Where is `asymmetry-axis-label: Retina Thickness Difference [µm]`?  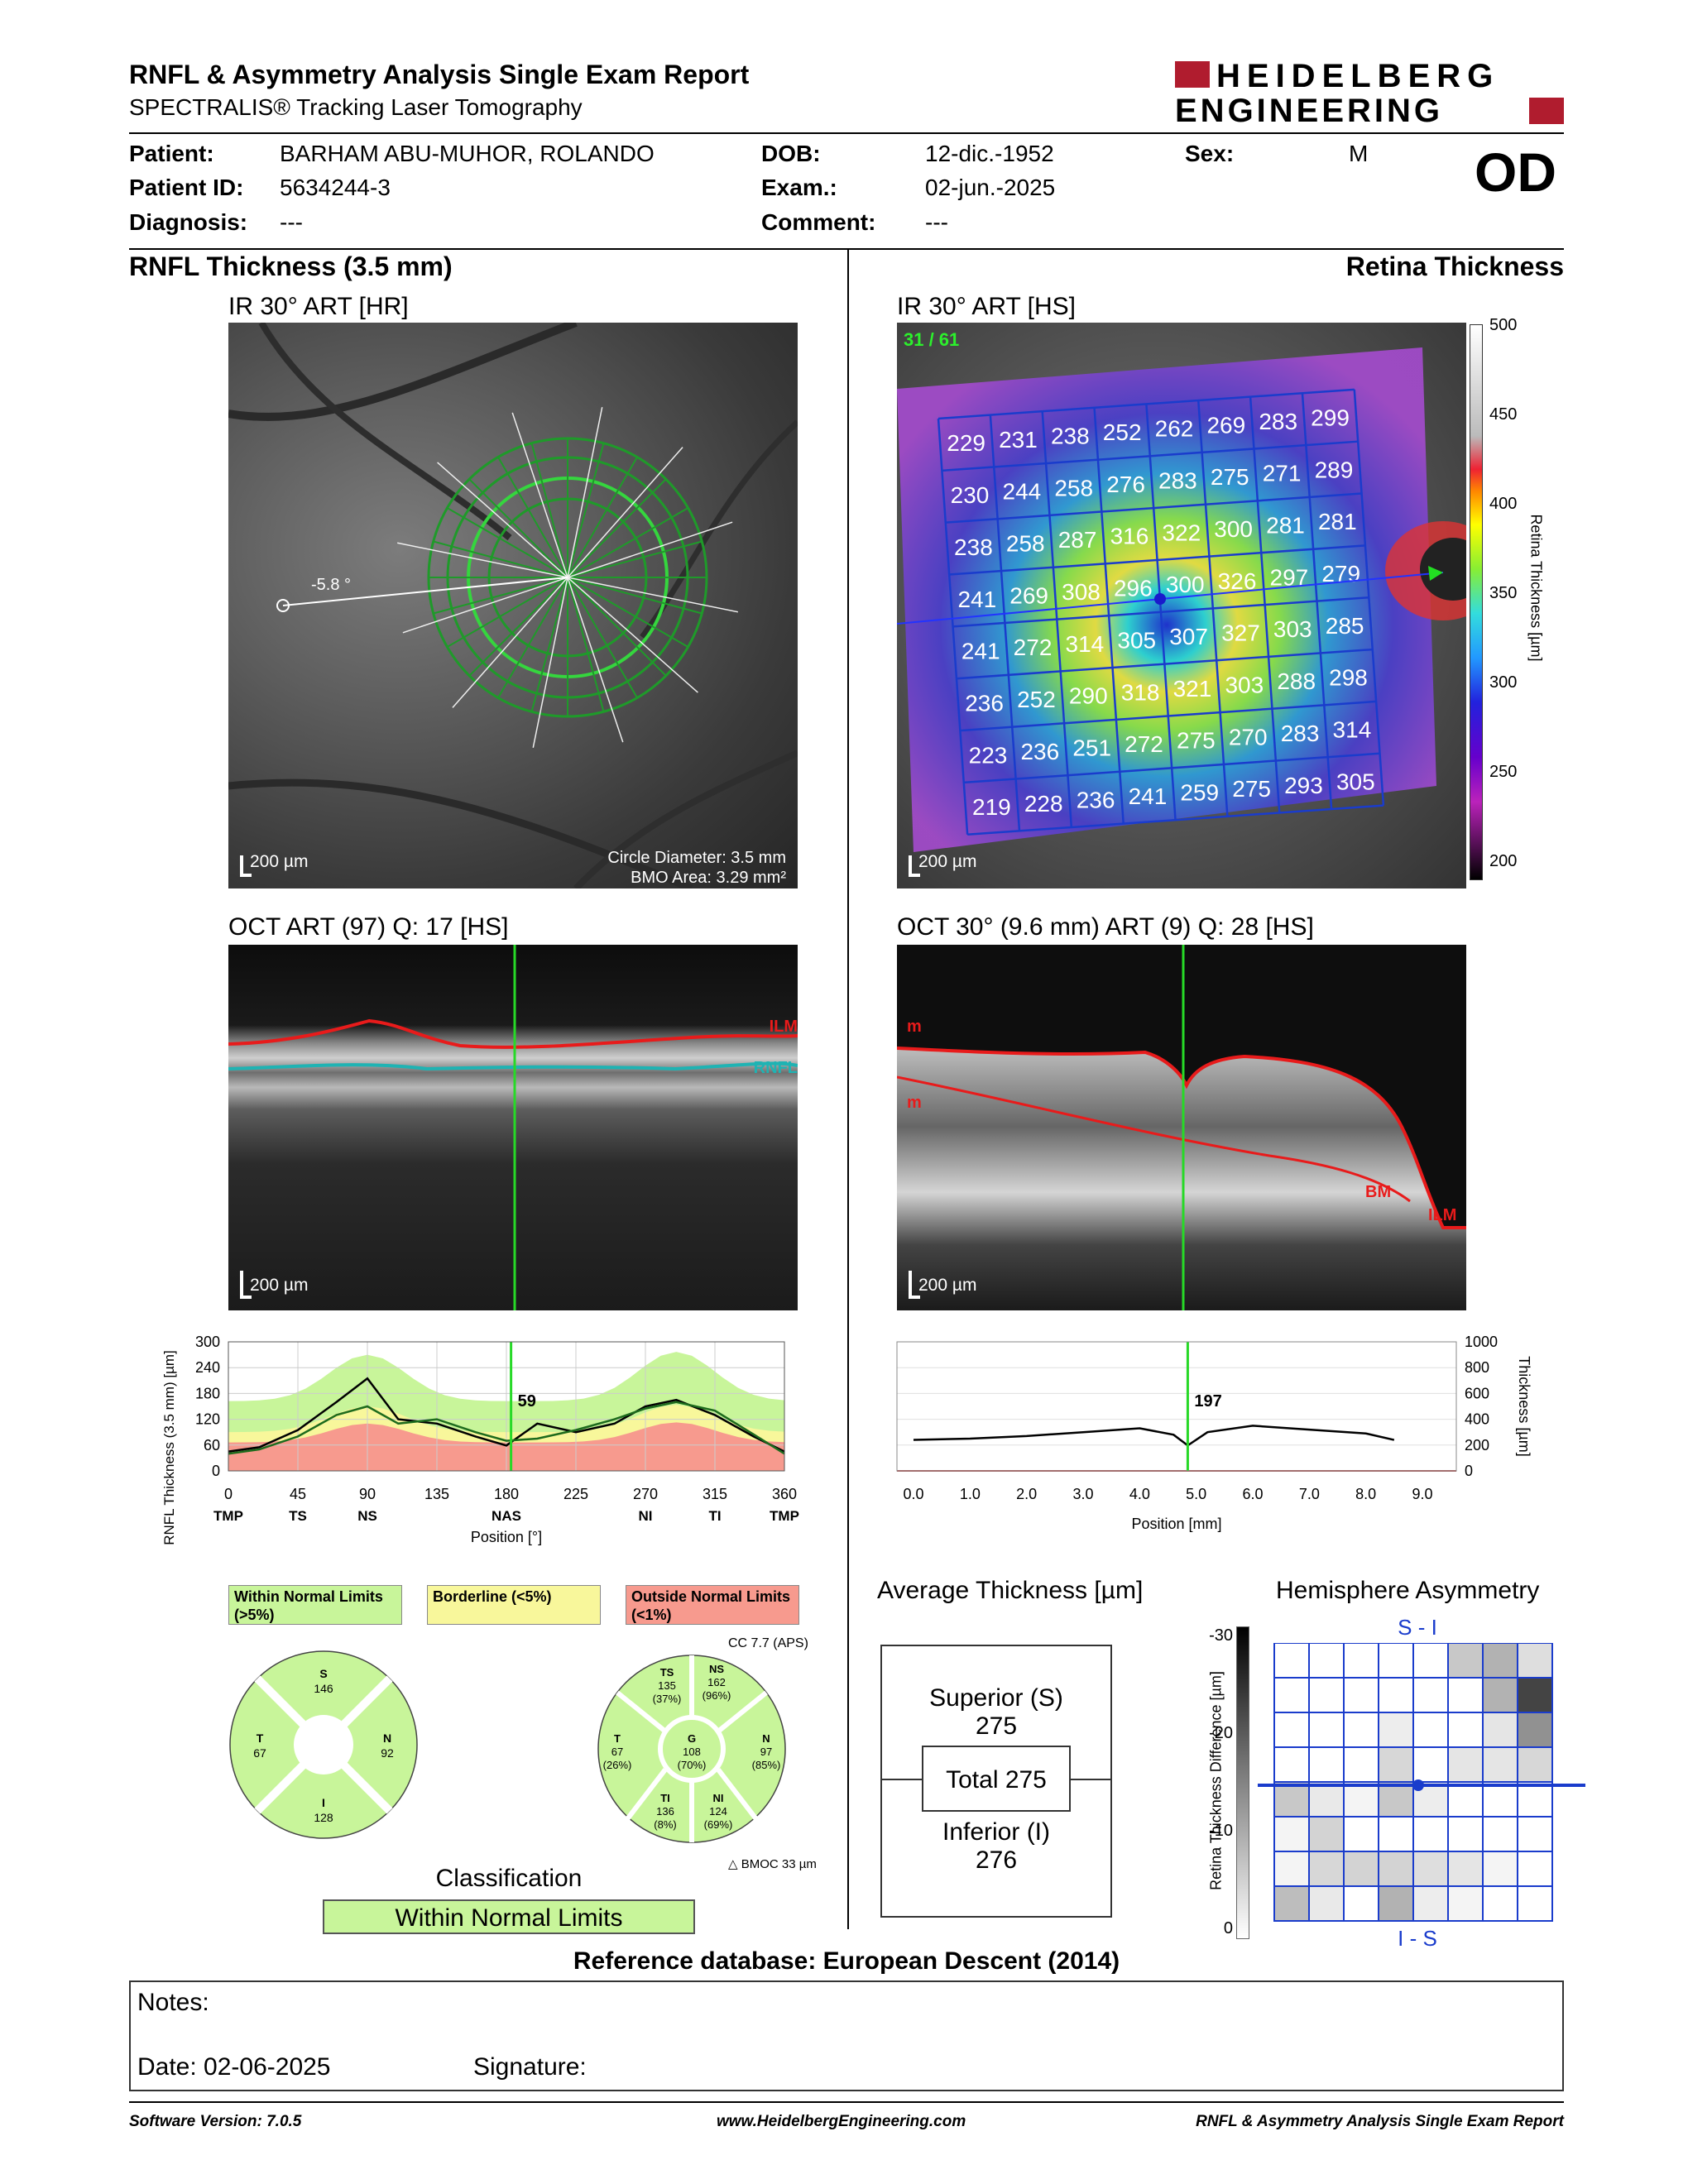 asymmetry-axis-label: Retina Thickness Difference [µm] is located at coordinates (1216, 1780).